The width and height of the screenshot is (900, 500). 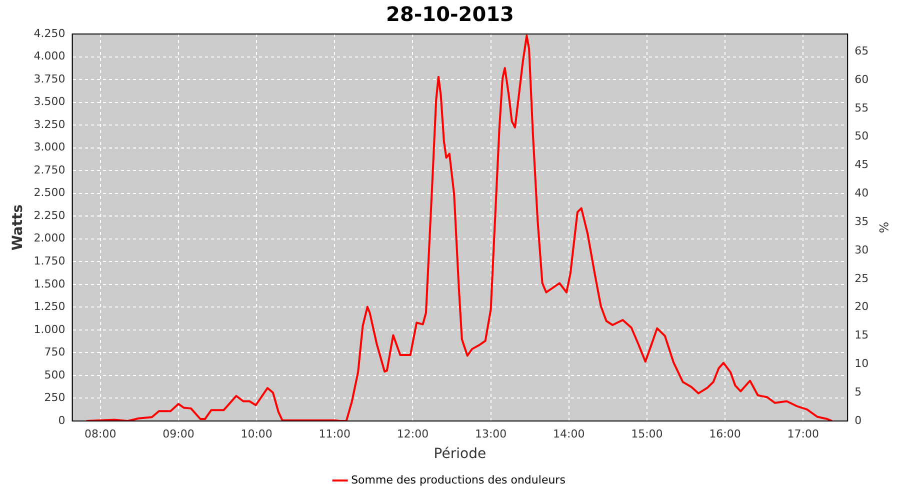 I want to click on x-axis-title: Période, so click(x=460, y=454).